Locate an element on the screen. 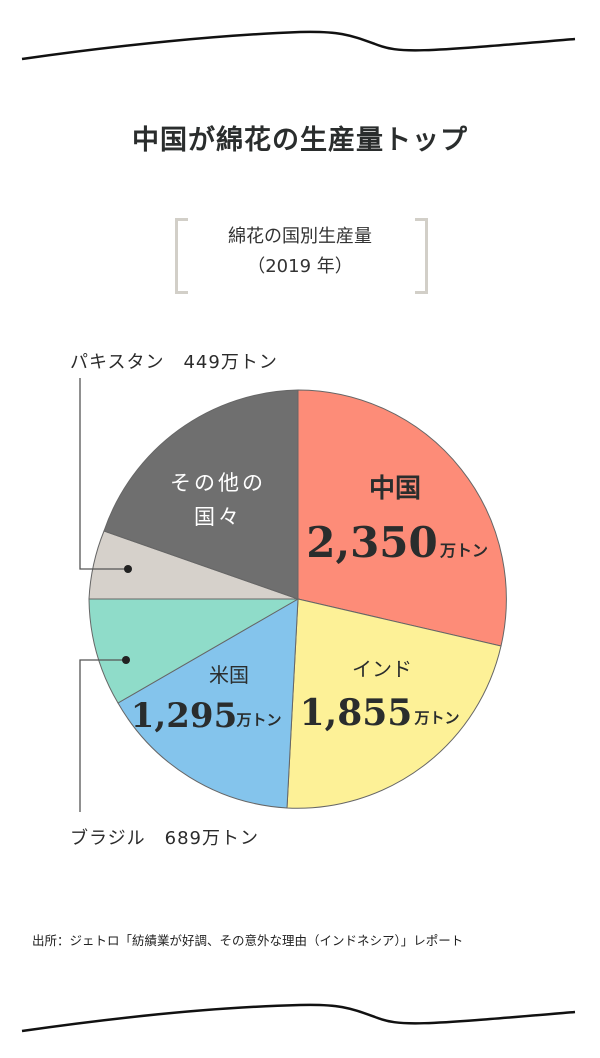  pakistan-leader-line is located at coordinates (103, 474).